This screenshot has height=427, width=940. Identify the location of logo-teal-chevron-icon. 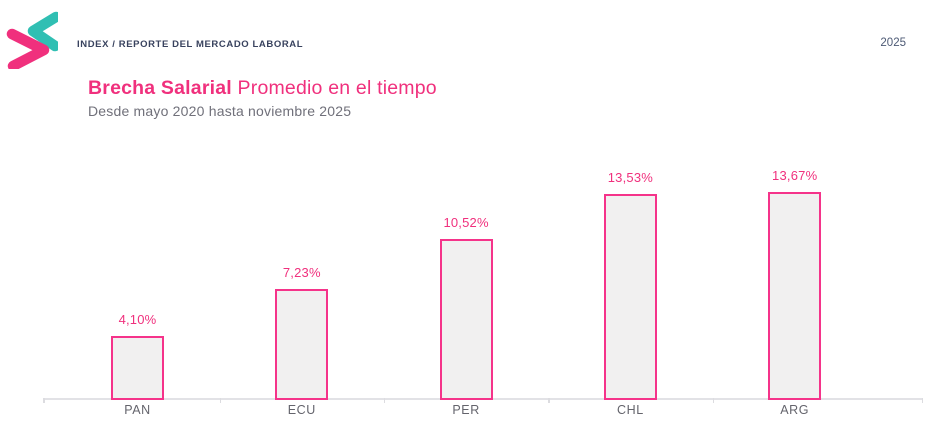
(42, 31).